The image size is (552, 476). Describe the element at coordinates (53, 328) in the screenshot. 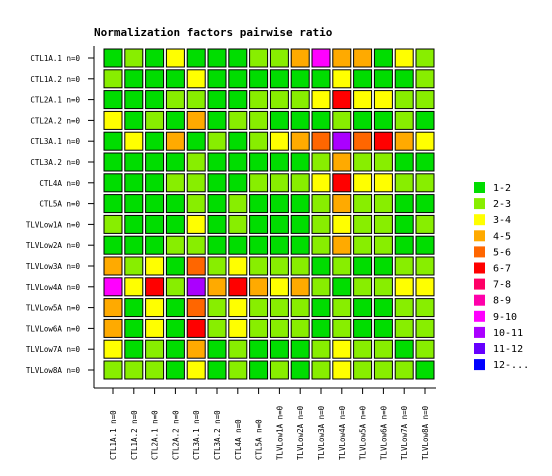

I see `row-label: TLVLow6A n=0` at that location.